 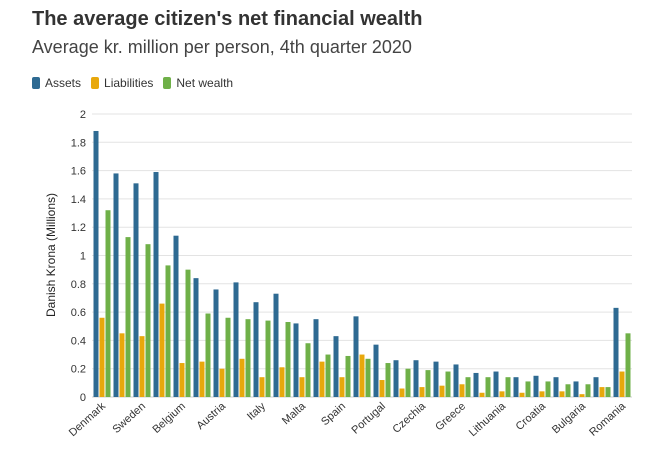 I want to click on x-tick-label: Sweden, so click(x=129, y=418).